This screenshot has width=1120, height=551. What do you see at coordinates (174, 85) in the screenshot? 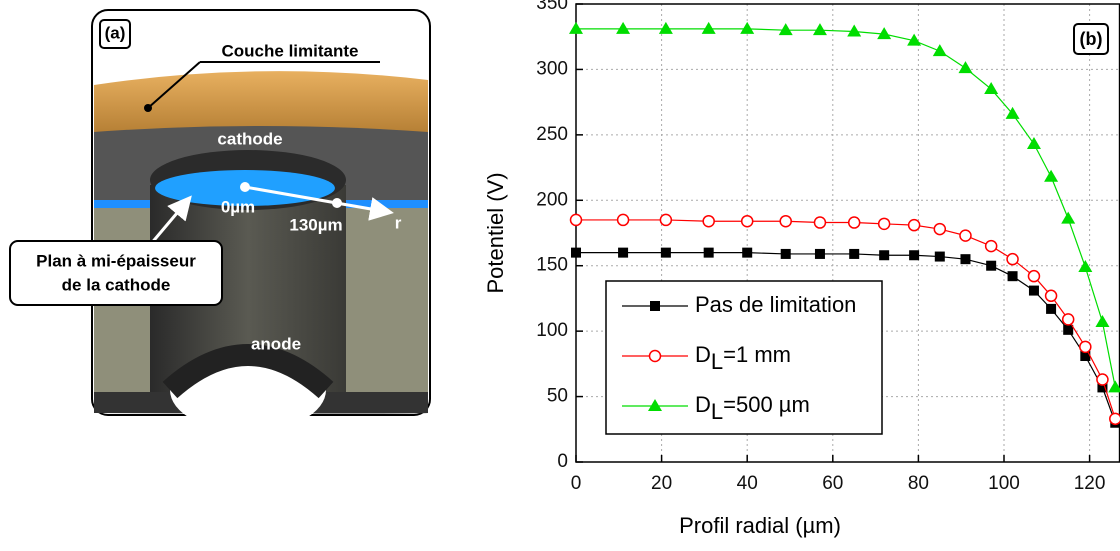
I see `layer-leader` at bounding box center [174, 85].